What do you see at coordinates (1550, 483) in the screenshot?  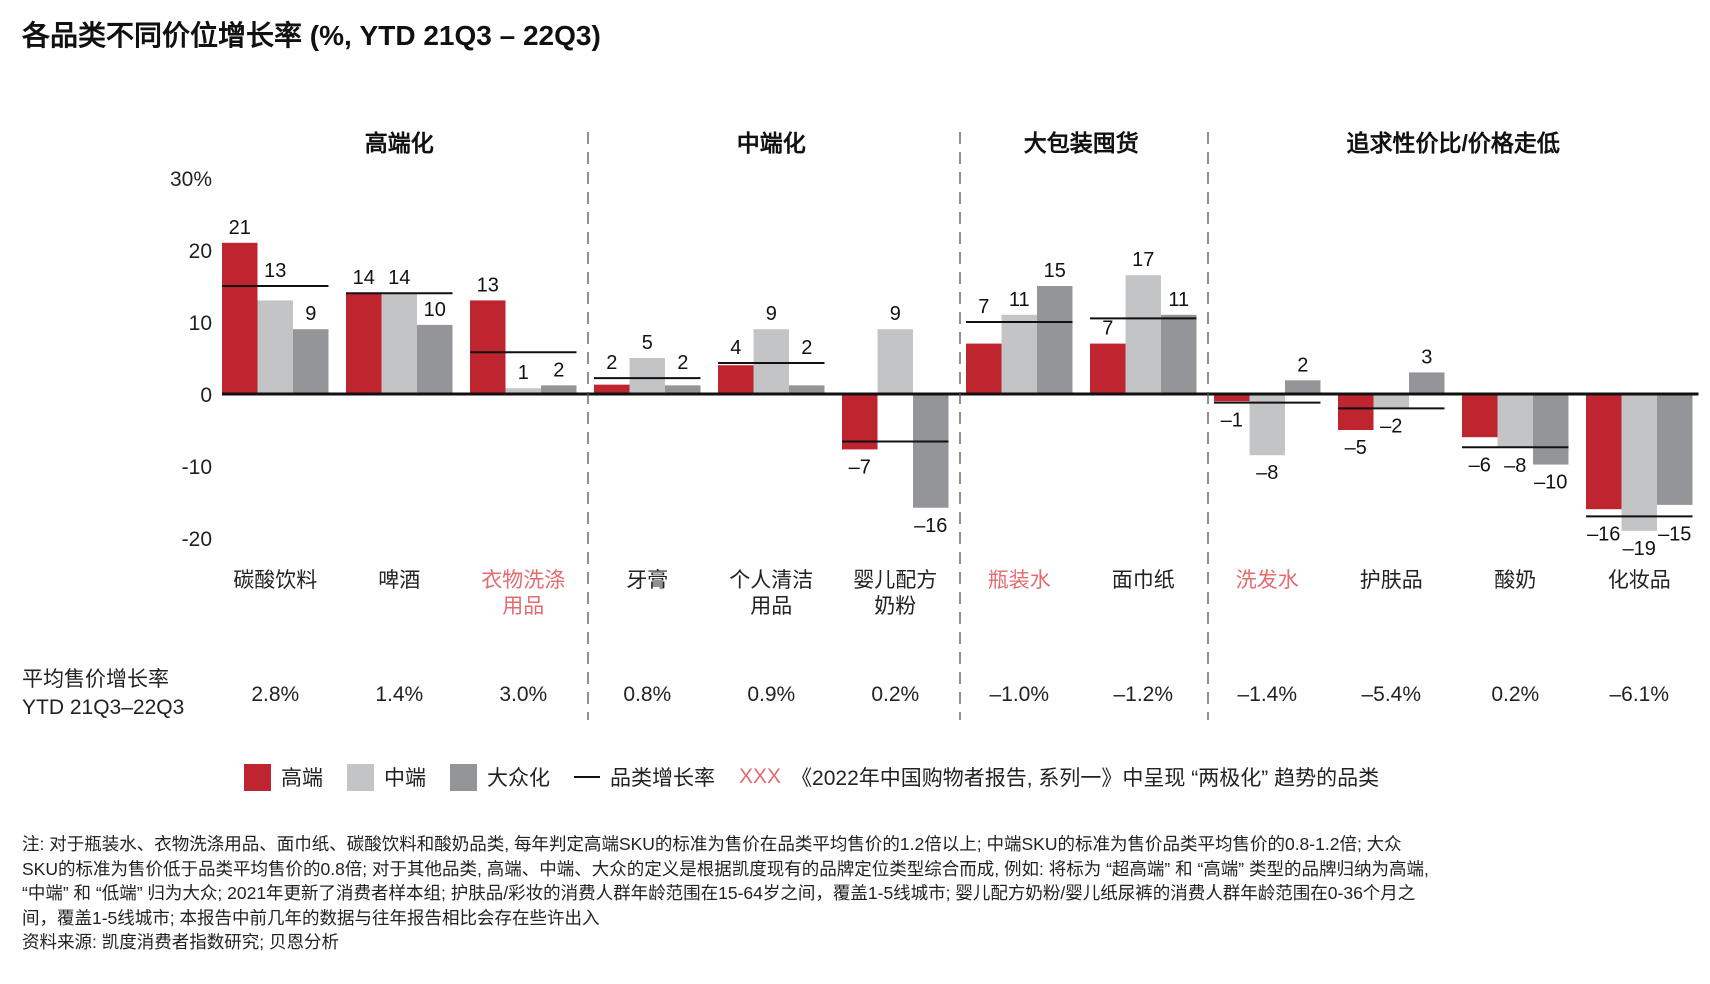 I see `data-label: –10` at bounding box center [1550, 483].